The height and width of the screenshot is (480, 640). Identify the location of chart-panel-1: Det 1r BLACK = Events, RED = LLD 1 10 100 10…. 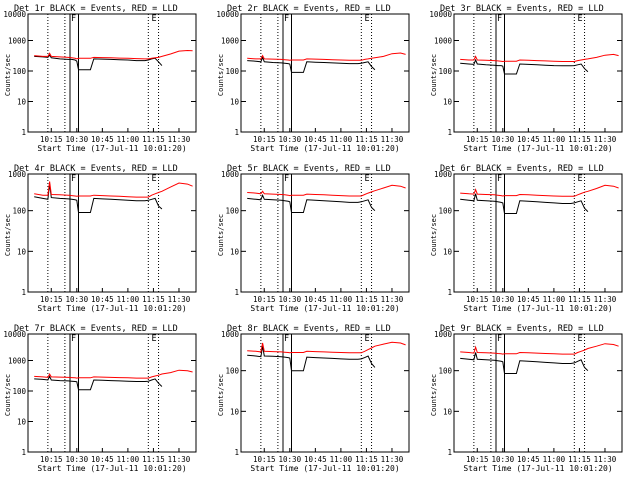
(100, 78).